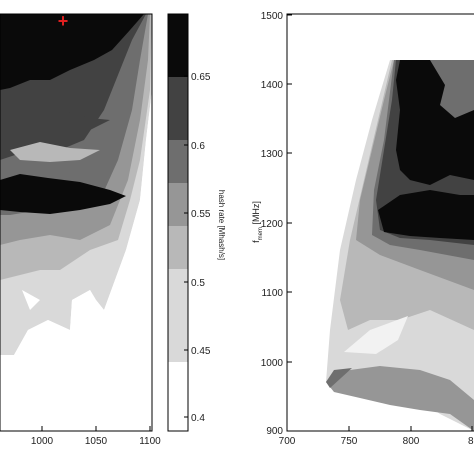  What do you see at coordinates (287, 441) in the screenshot?
I see `right-xtick-label: 700` at bounding box center [287, 441].